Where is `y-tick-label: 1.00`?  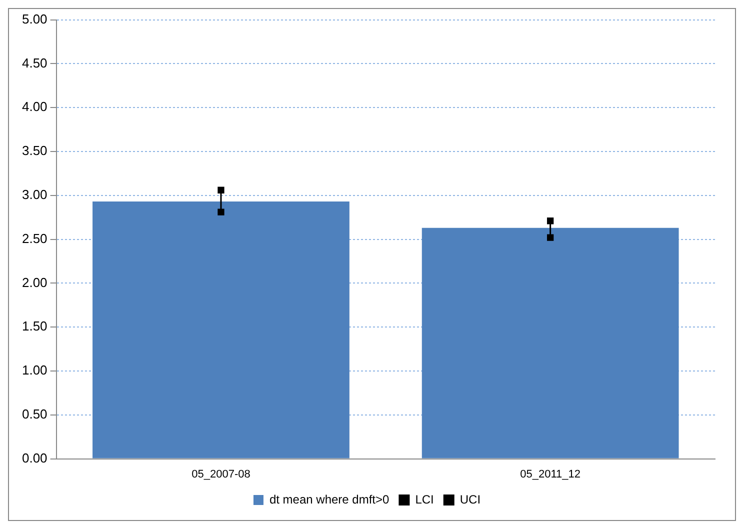 y-tick-label: 1.00 is located at coordinates (35, 370).